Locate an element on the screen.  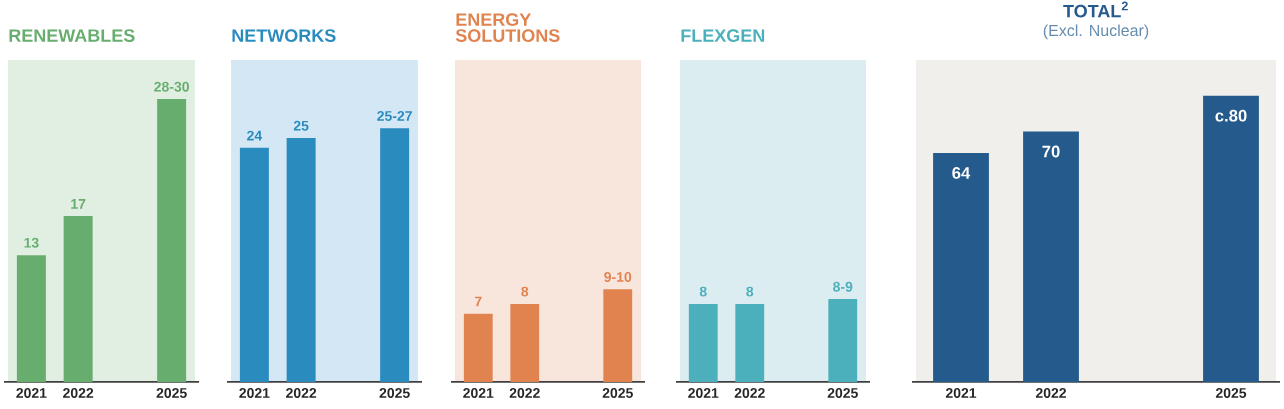
chart-title: NETWORKS is located at coordinates (284, 35).